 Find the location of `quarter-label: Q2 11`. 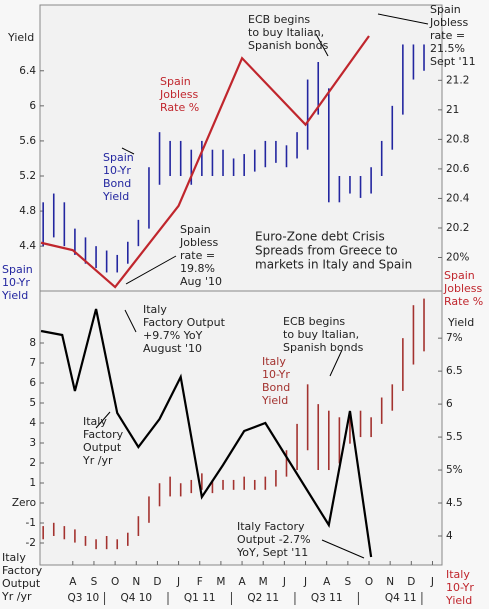

quarter-label: Q2 11 is located at coordinates (263, 598).